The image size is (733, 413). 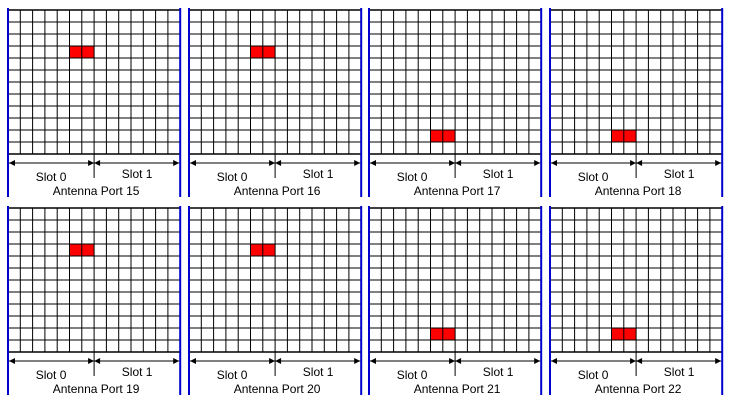 What do you see at coordinates (638, 191) in the screenshot?
I see `antenna-port-label: Antenna Port 18` at bounding box center [638, 191].